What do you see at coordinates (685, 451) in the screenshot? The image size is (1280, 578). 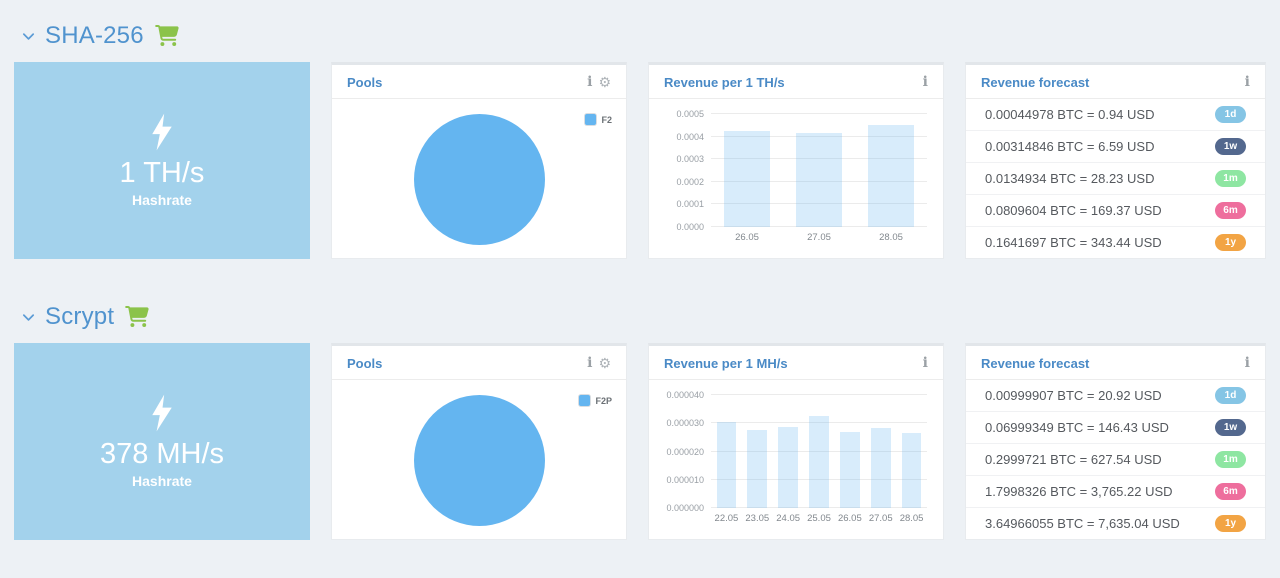 I see `y-tick-label: 0.000020` at bounding box center [685, 451].